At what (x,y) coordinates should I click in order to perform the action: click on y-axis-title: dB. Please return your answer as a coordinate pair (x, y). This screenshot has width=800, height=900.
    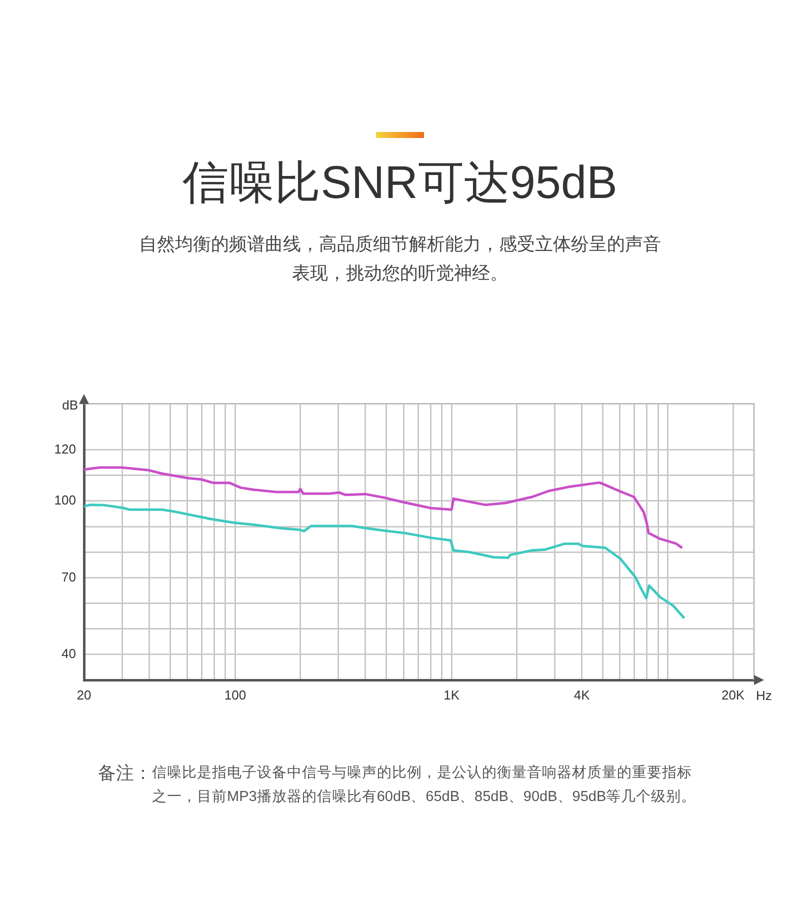
    Looking at the image, I should click on (70, 404).